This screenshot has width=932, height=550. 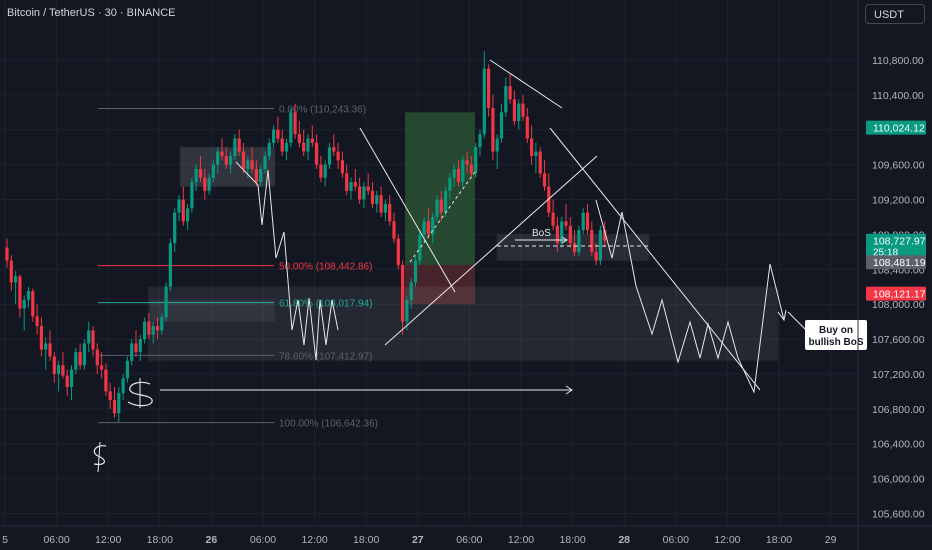 I want to click on x-tick-label: 28, so click(x=624, y=540).